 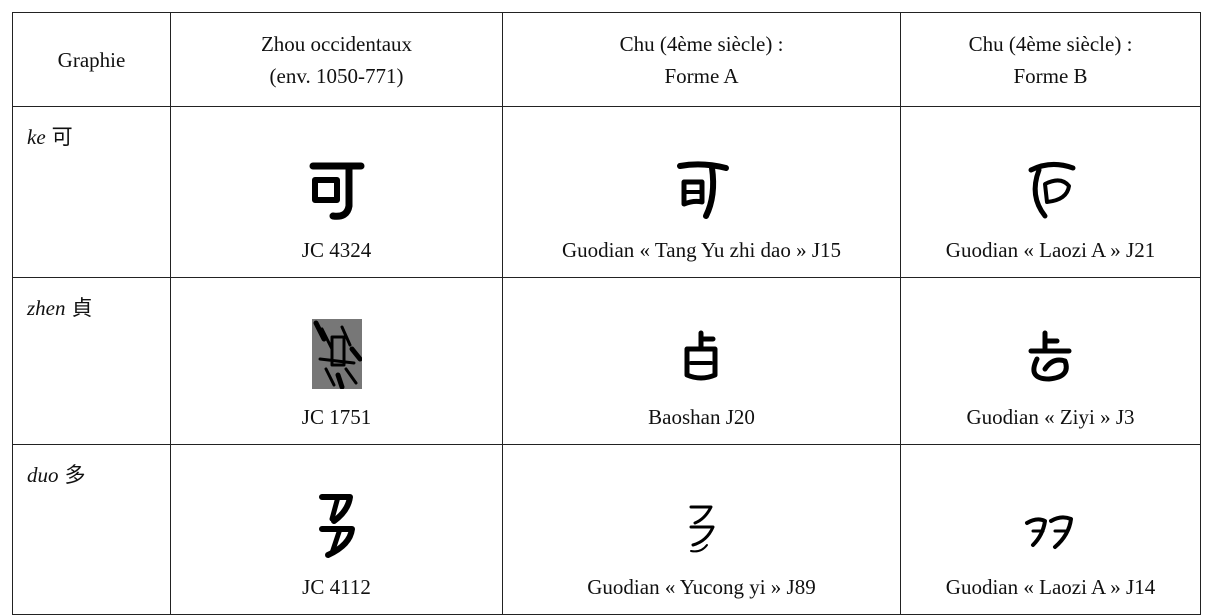 I want to click on glyph-cell: Guodian « Ziyi » J3, so click(x=1050, y=361).